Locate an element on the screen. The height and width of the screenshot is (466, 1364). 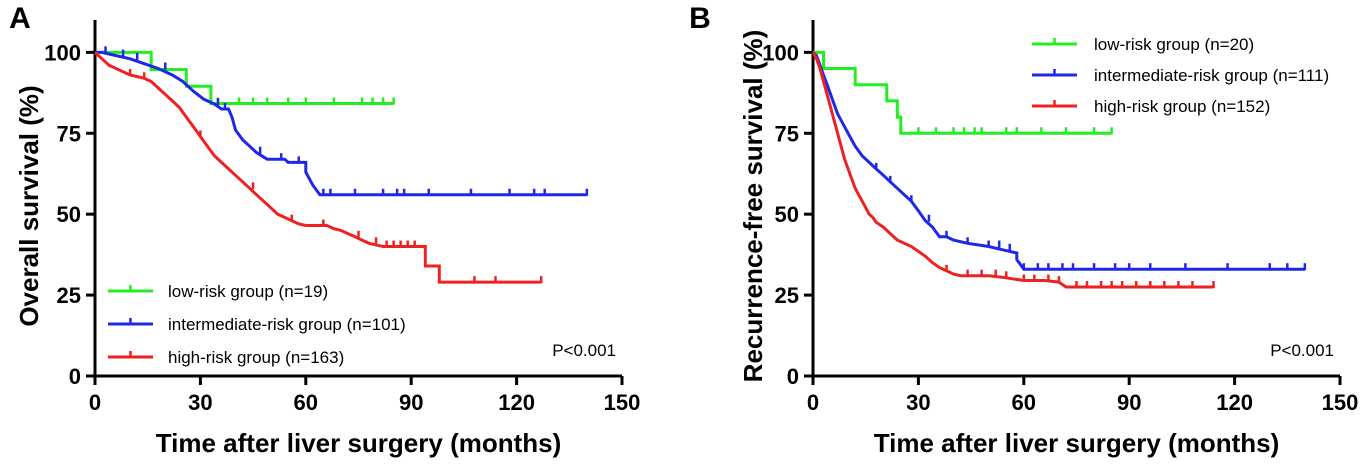
legend-label: low-risk group (n=19) is located at coordinates (248, 291).